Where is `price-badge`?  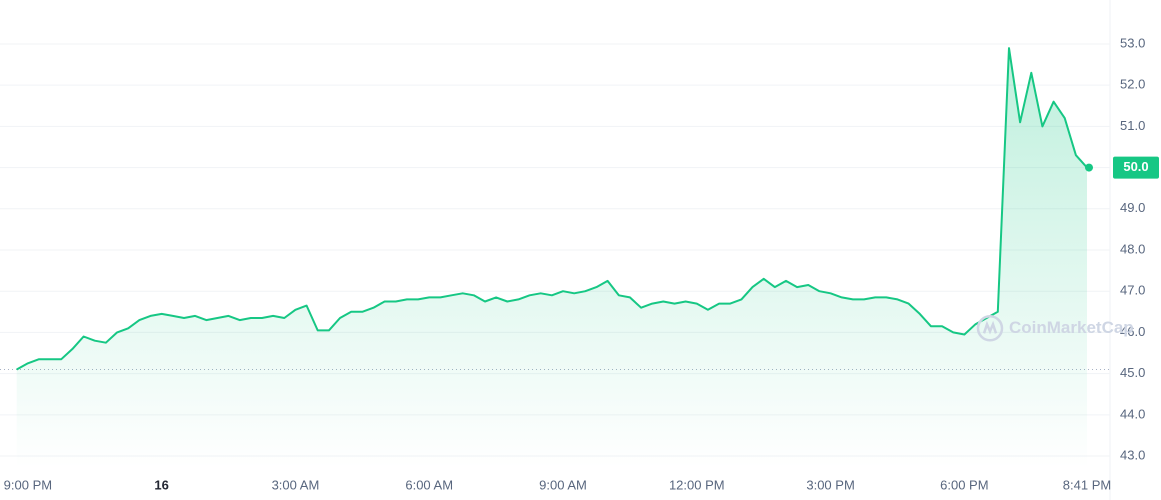
price-badge is located at coordinates (1136, 167).